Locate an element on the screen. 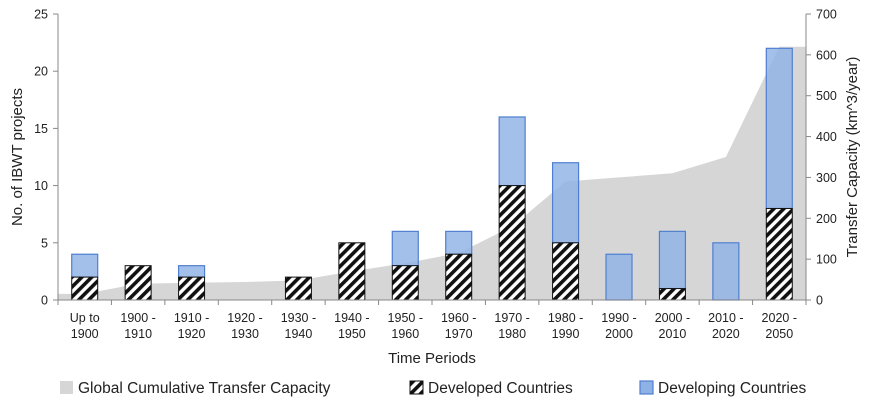 The width and height of the screenshot is (874, 400). y-axis-title: No. of IBWT projects is located at coordinates (17, 157).